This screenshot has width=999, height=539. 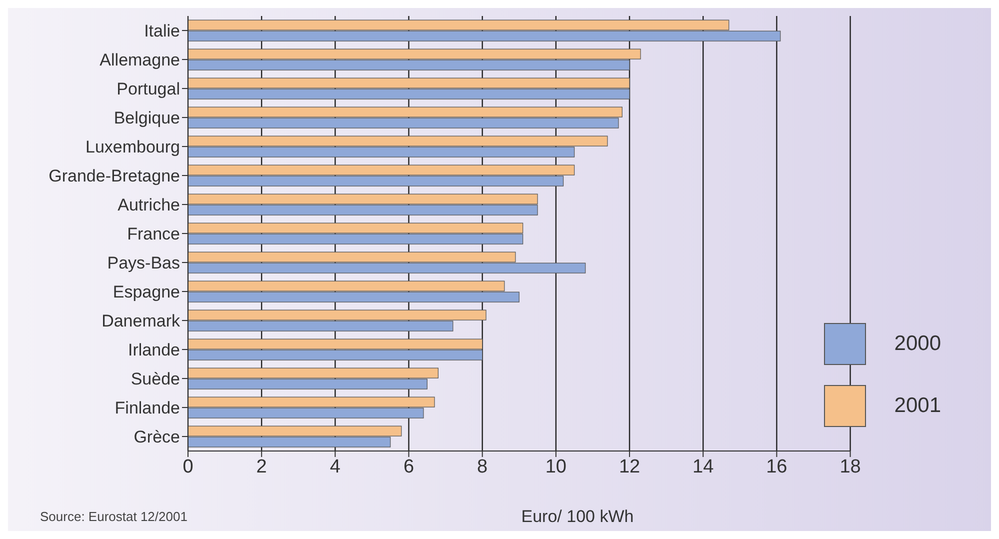 What do you see at coordinates (143, 263) in the screenshot?
I see `y-tick-label: Pays-Bas` at bounding box center [143, 263].